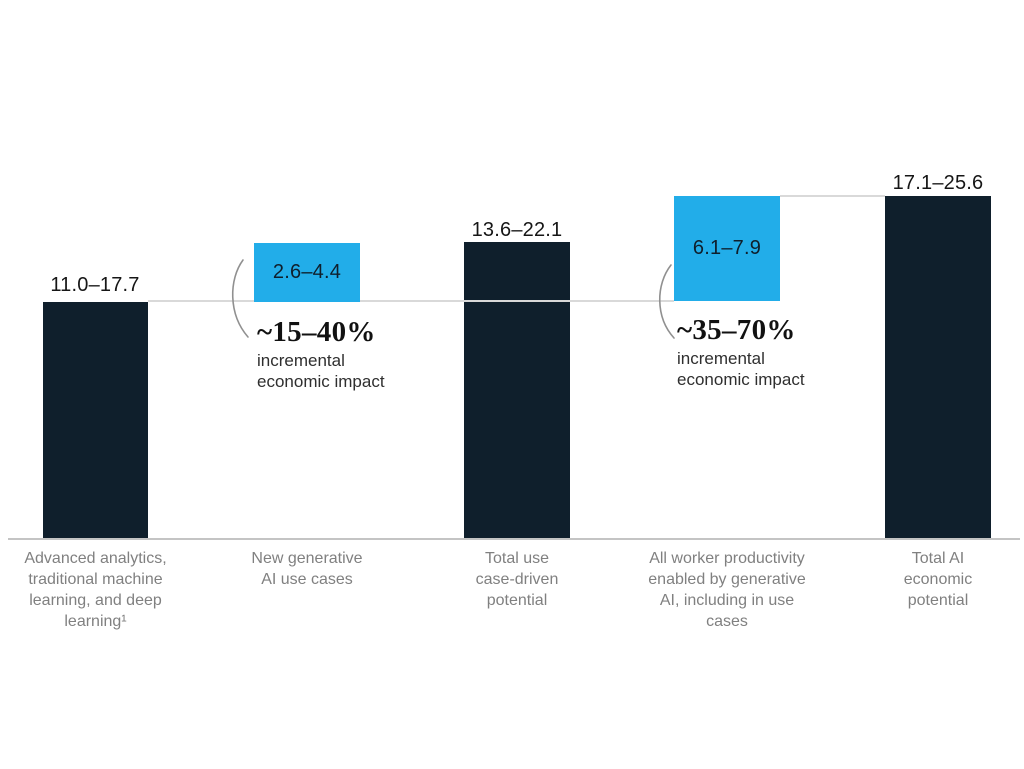  What do you see at coordinates (938, 367) in the screenshot?
I see `bar-total-ai-economic-potential` at bounding box center [938, 367].